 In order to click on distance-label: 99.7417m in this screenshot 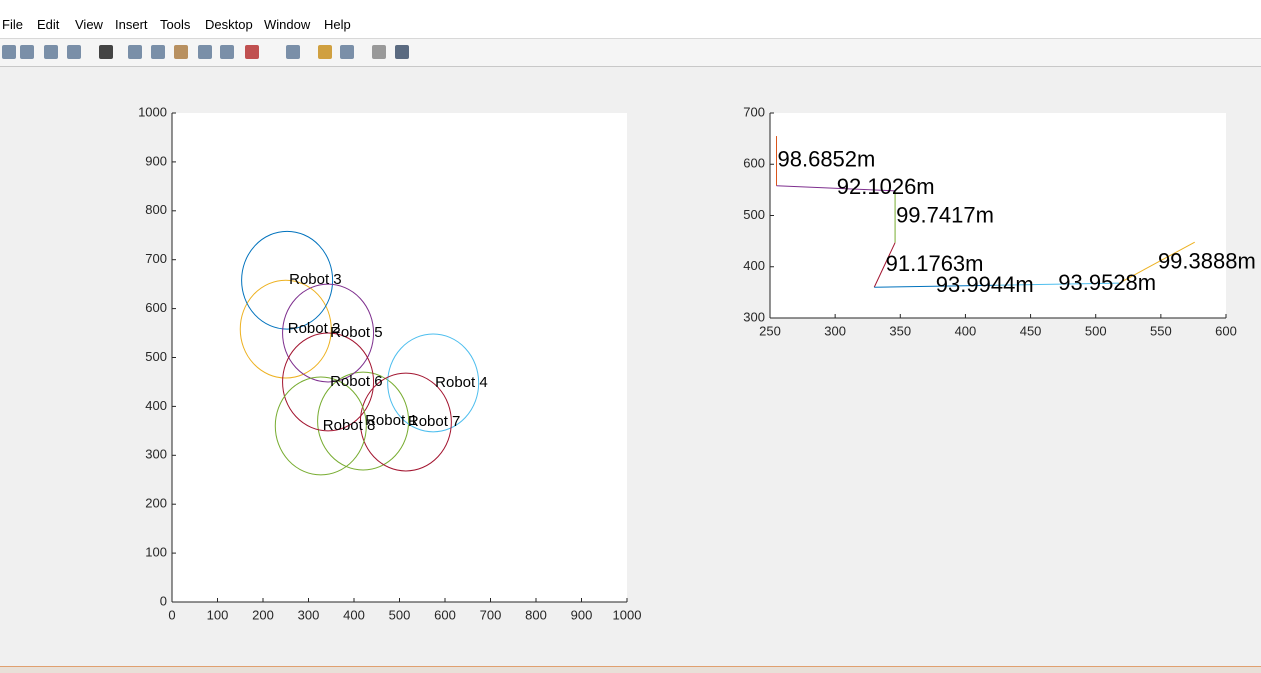, I will do `click(945, 215)`.